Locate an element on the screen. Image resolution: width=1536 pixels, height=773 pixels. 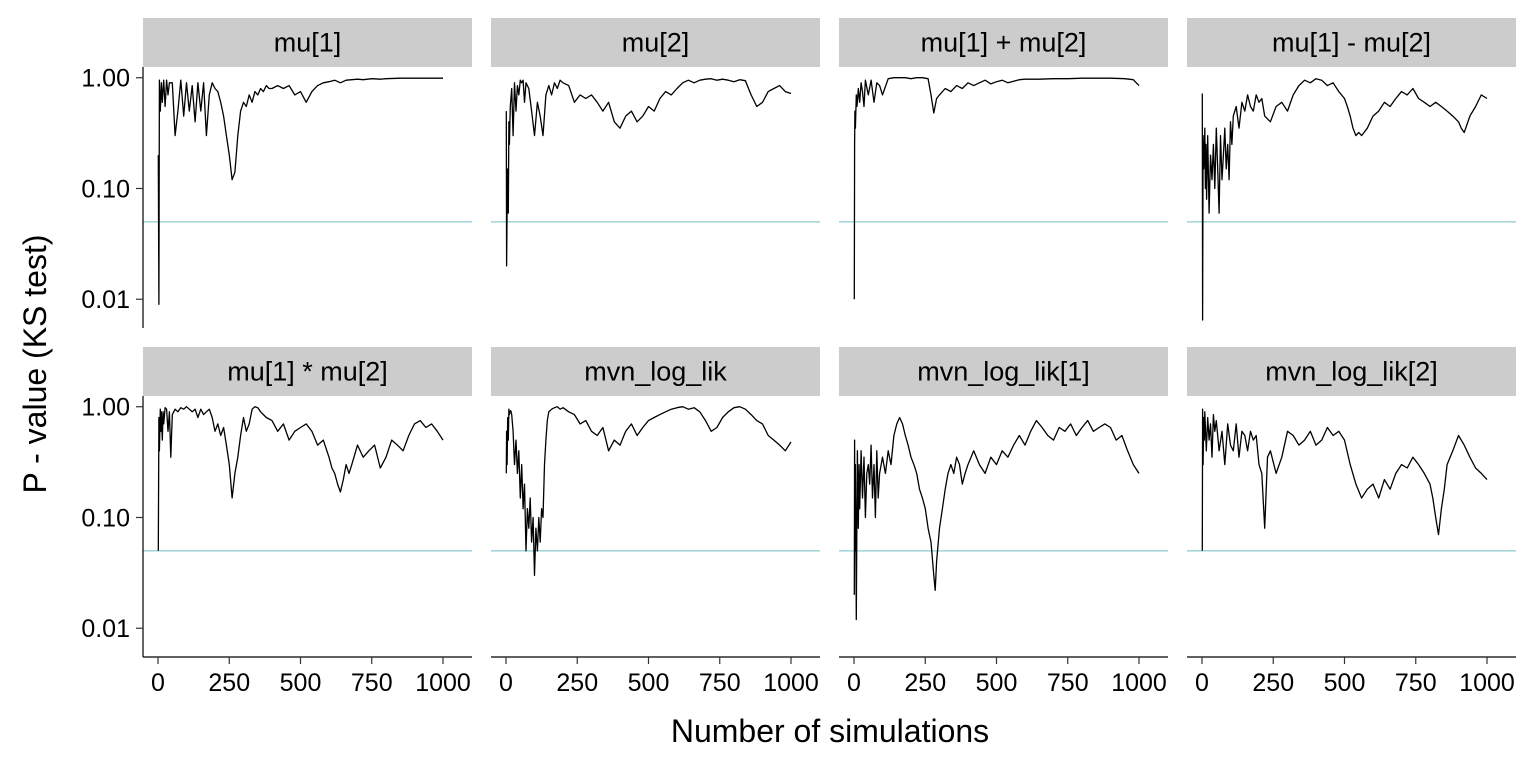
panel-title: mu[1] * mu[2] is located at coordinates (307, 372).